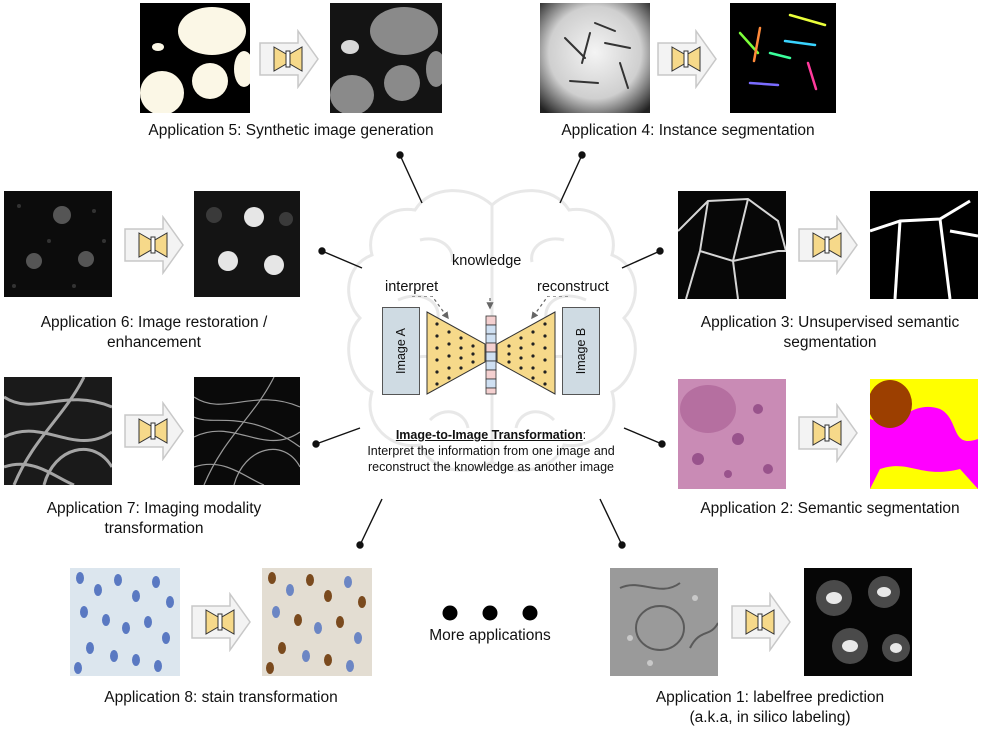 Image resolution: width=982 pixels, height=731 pixels. Describe the element at coordinates (732, 245) in the screenshot. I see `app3-input-membrane-image` at that location.